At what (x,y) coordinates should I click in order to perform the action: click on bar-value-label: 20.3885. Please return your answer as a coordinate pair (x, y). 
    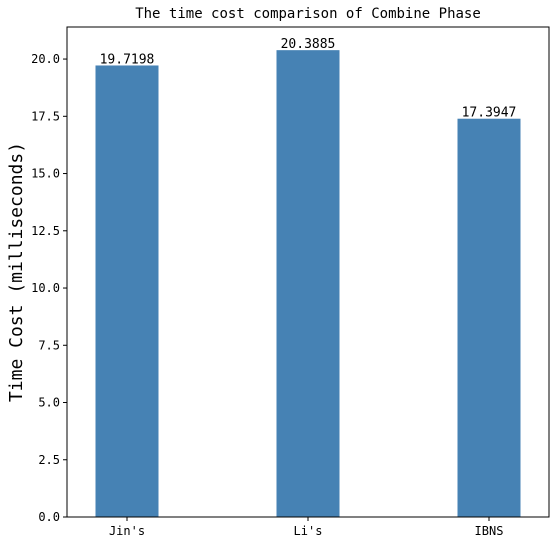
    Looking at the image, I should click on (308, 44).